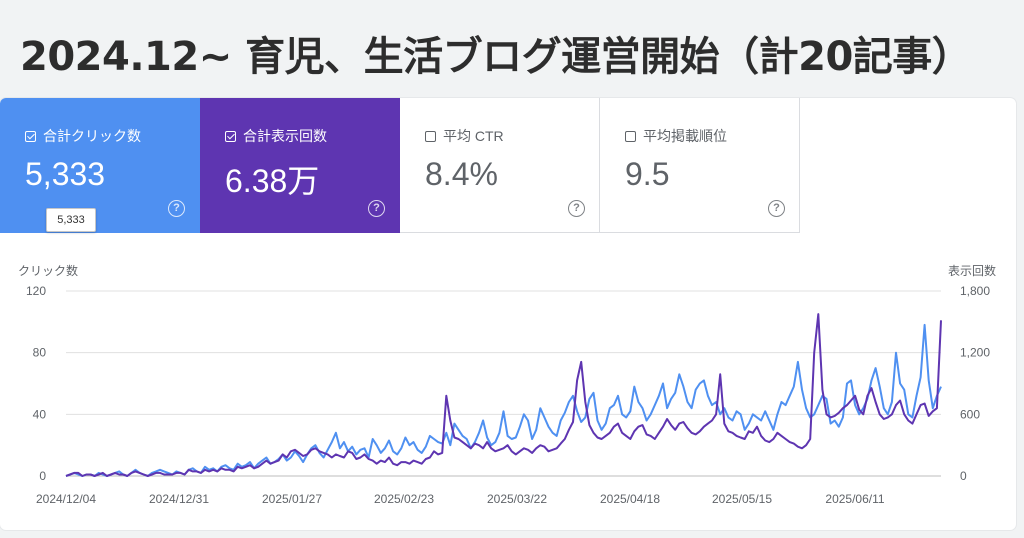 Image resolution: width=1024 pixels, height=538 pixels. Describe the element at coordinates (66, 499) in the screenshot. I see `x-tick-label: 2024/12/04` at that location.